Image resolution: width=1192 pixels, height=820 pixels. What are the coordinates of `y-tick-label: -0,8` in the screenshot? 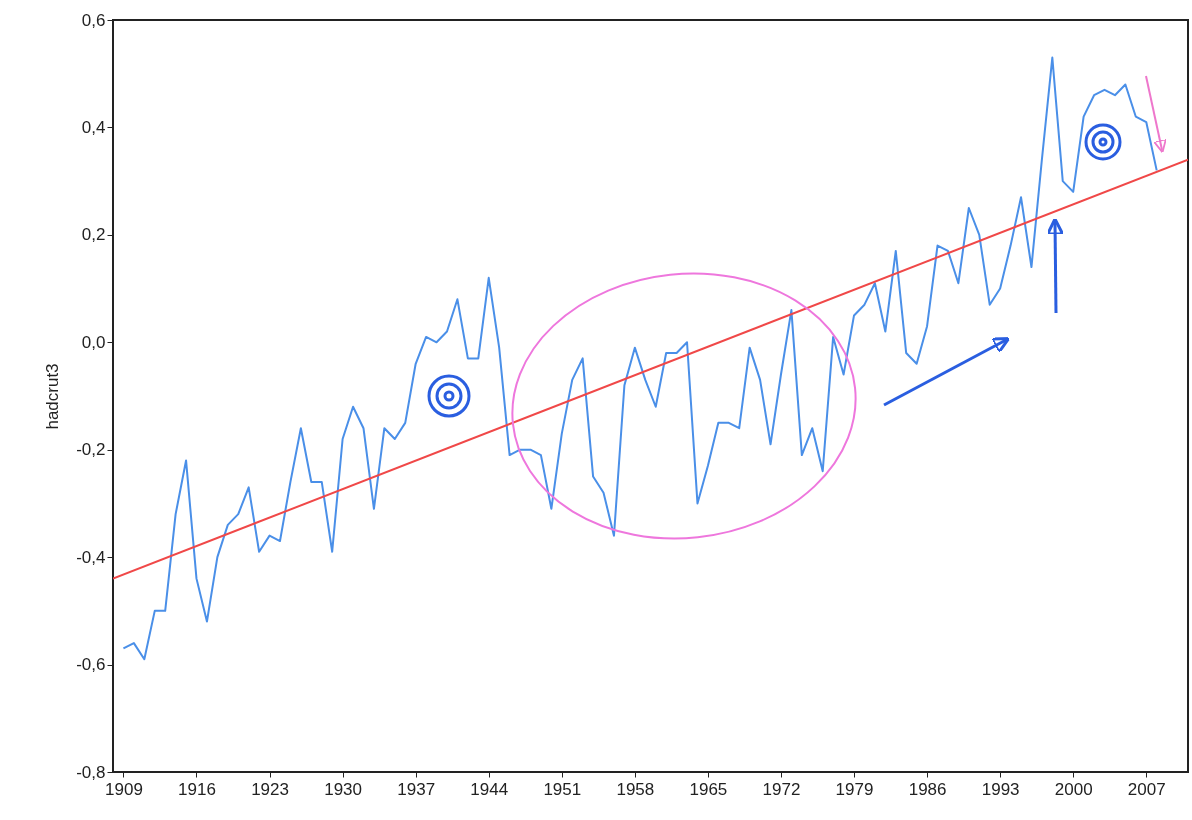 It's located at (91, 772).